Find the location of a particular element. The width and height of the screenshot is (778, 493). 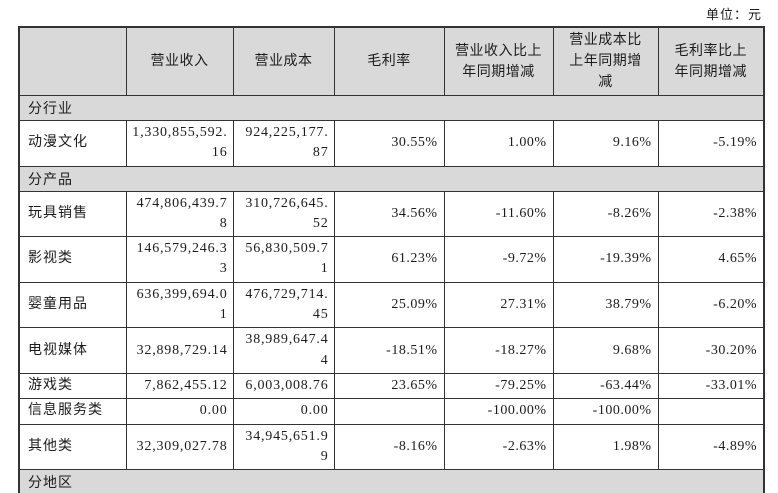

cost-cell: 310,726,645.52 is located at coordinates (283, 214).